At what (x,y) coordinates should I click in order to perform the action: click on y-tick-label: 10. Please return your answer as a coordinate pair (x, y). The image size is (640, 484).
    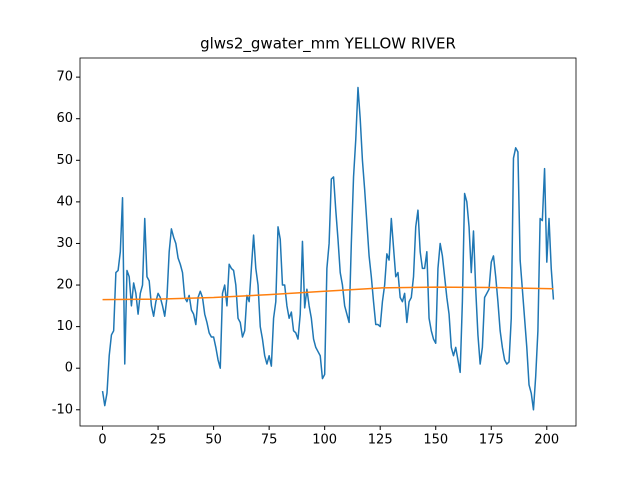
    Looking at the image, I should click on (64, 326).